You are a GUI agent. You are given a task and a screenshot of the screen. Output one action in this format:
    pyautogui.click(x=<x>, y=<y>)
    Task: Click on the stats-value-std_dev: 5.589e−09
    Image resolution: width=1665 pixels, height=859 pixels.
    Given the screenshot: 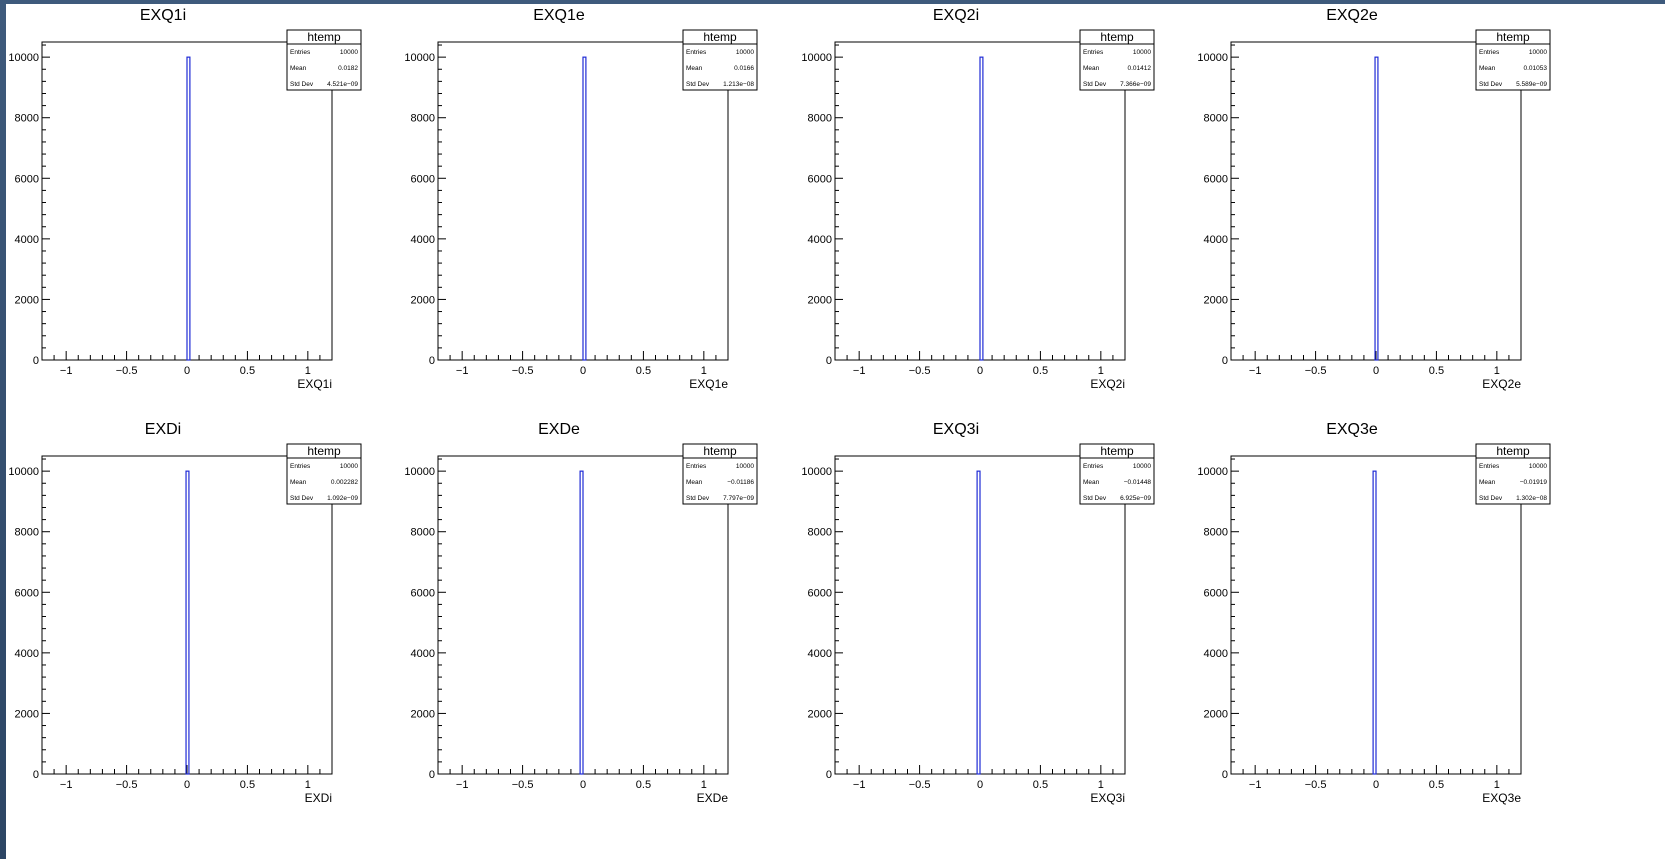 What is the action you would take?
    pyautogui.click(x=1531, y=84)
    